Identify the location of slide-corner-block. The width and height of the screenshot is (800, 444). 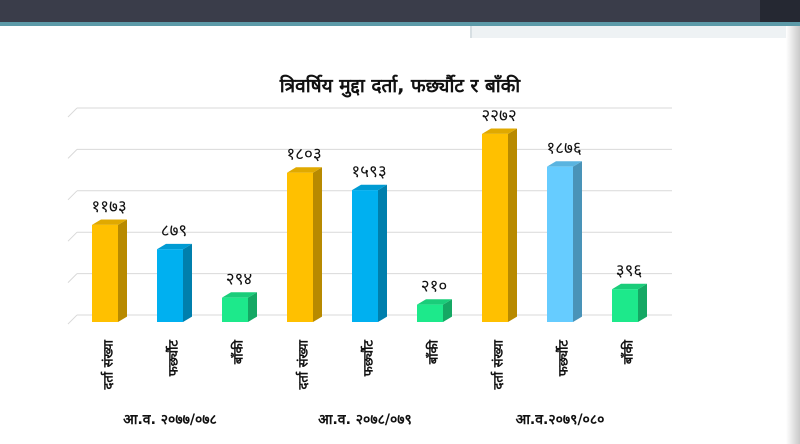
(780, 13).